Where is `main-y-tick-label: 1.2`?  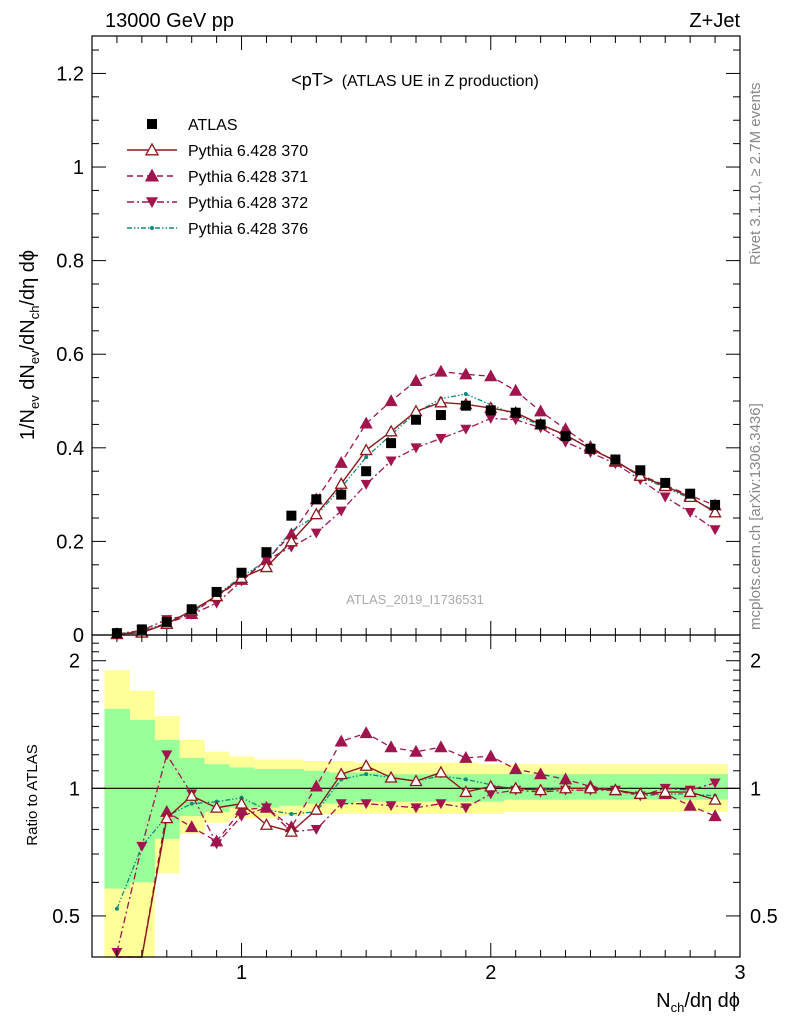
main-y-tick-label: 1.2 is located at coordinates (70, 74).